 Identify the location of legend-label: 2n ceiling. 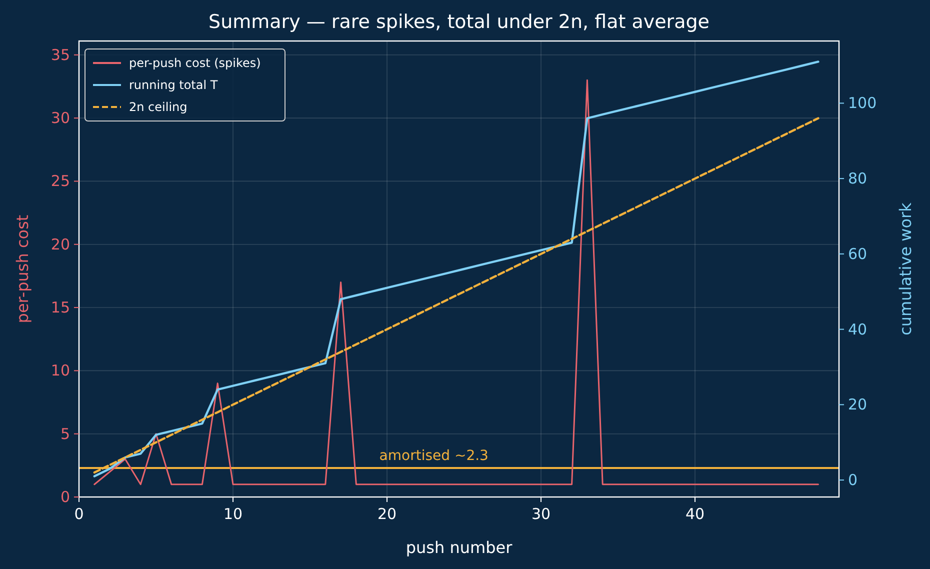
(158, 107).